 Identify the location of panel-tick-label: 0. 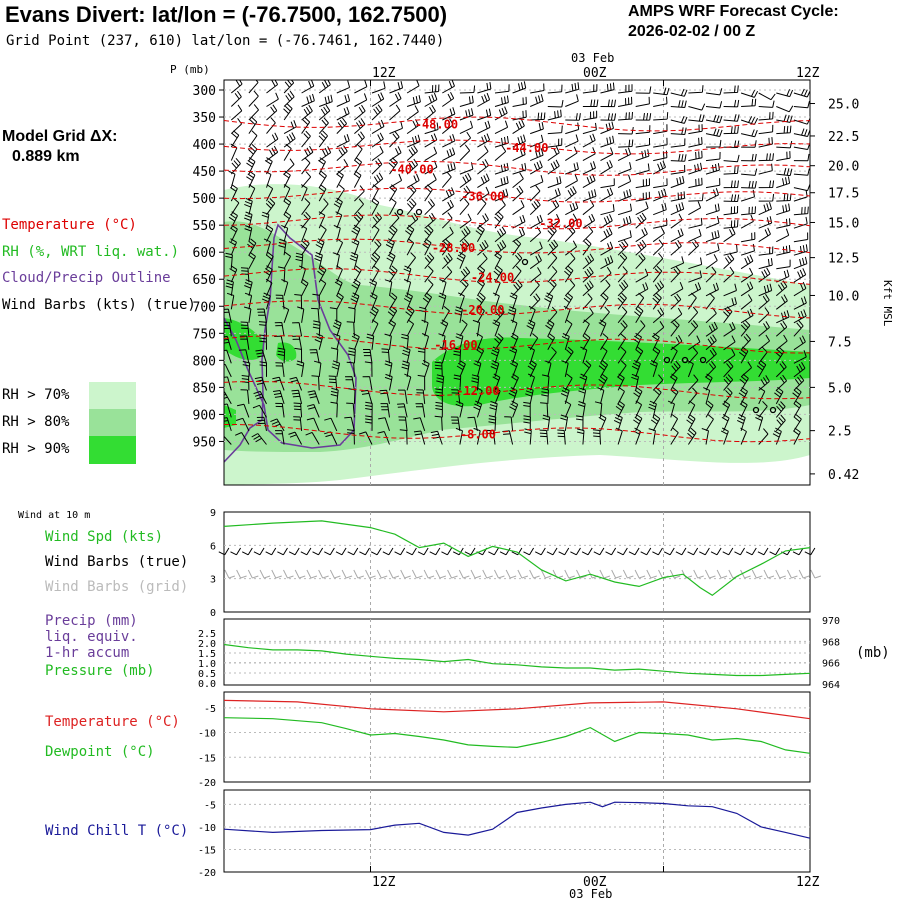
(213, 613).